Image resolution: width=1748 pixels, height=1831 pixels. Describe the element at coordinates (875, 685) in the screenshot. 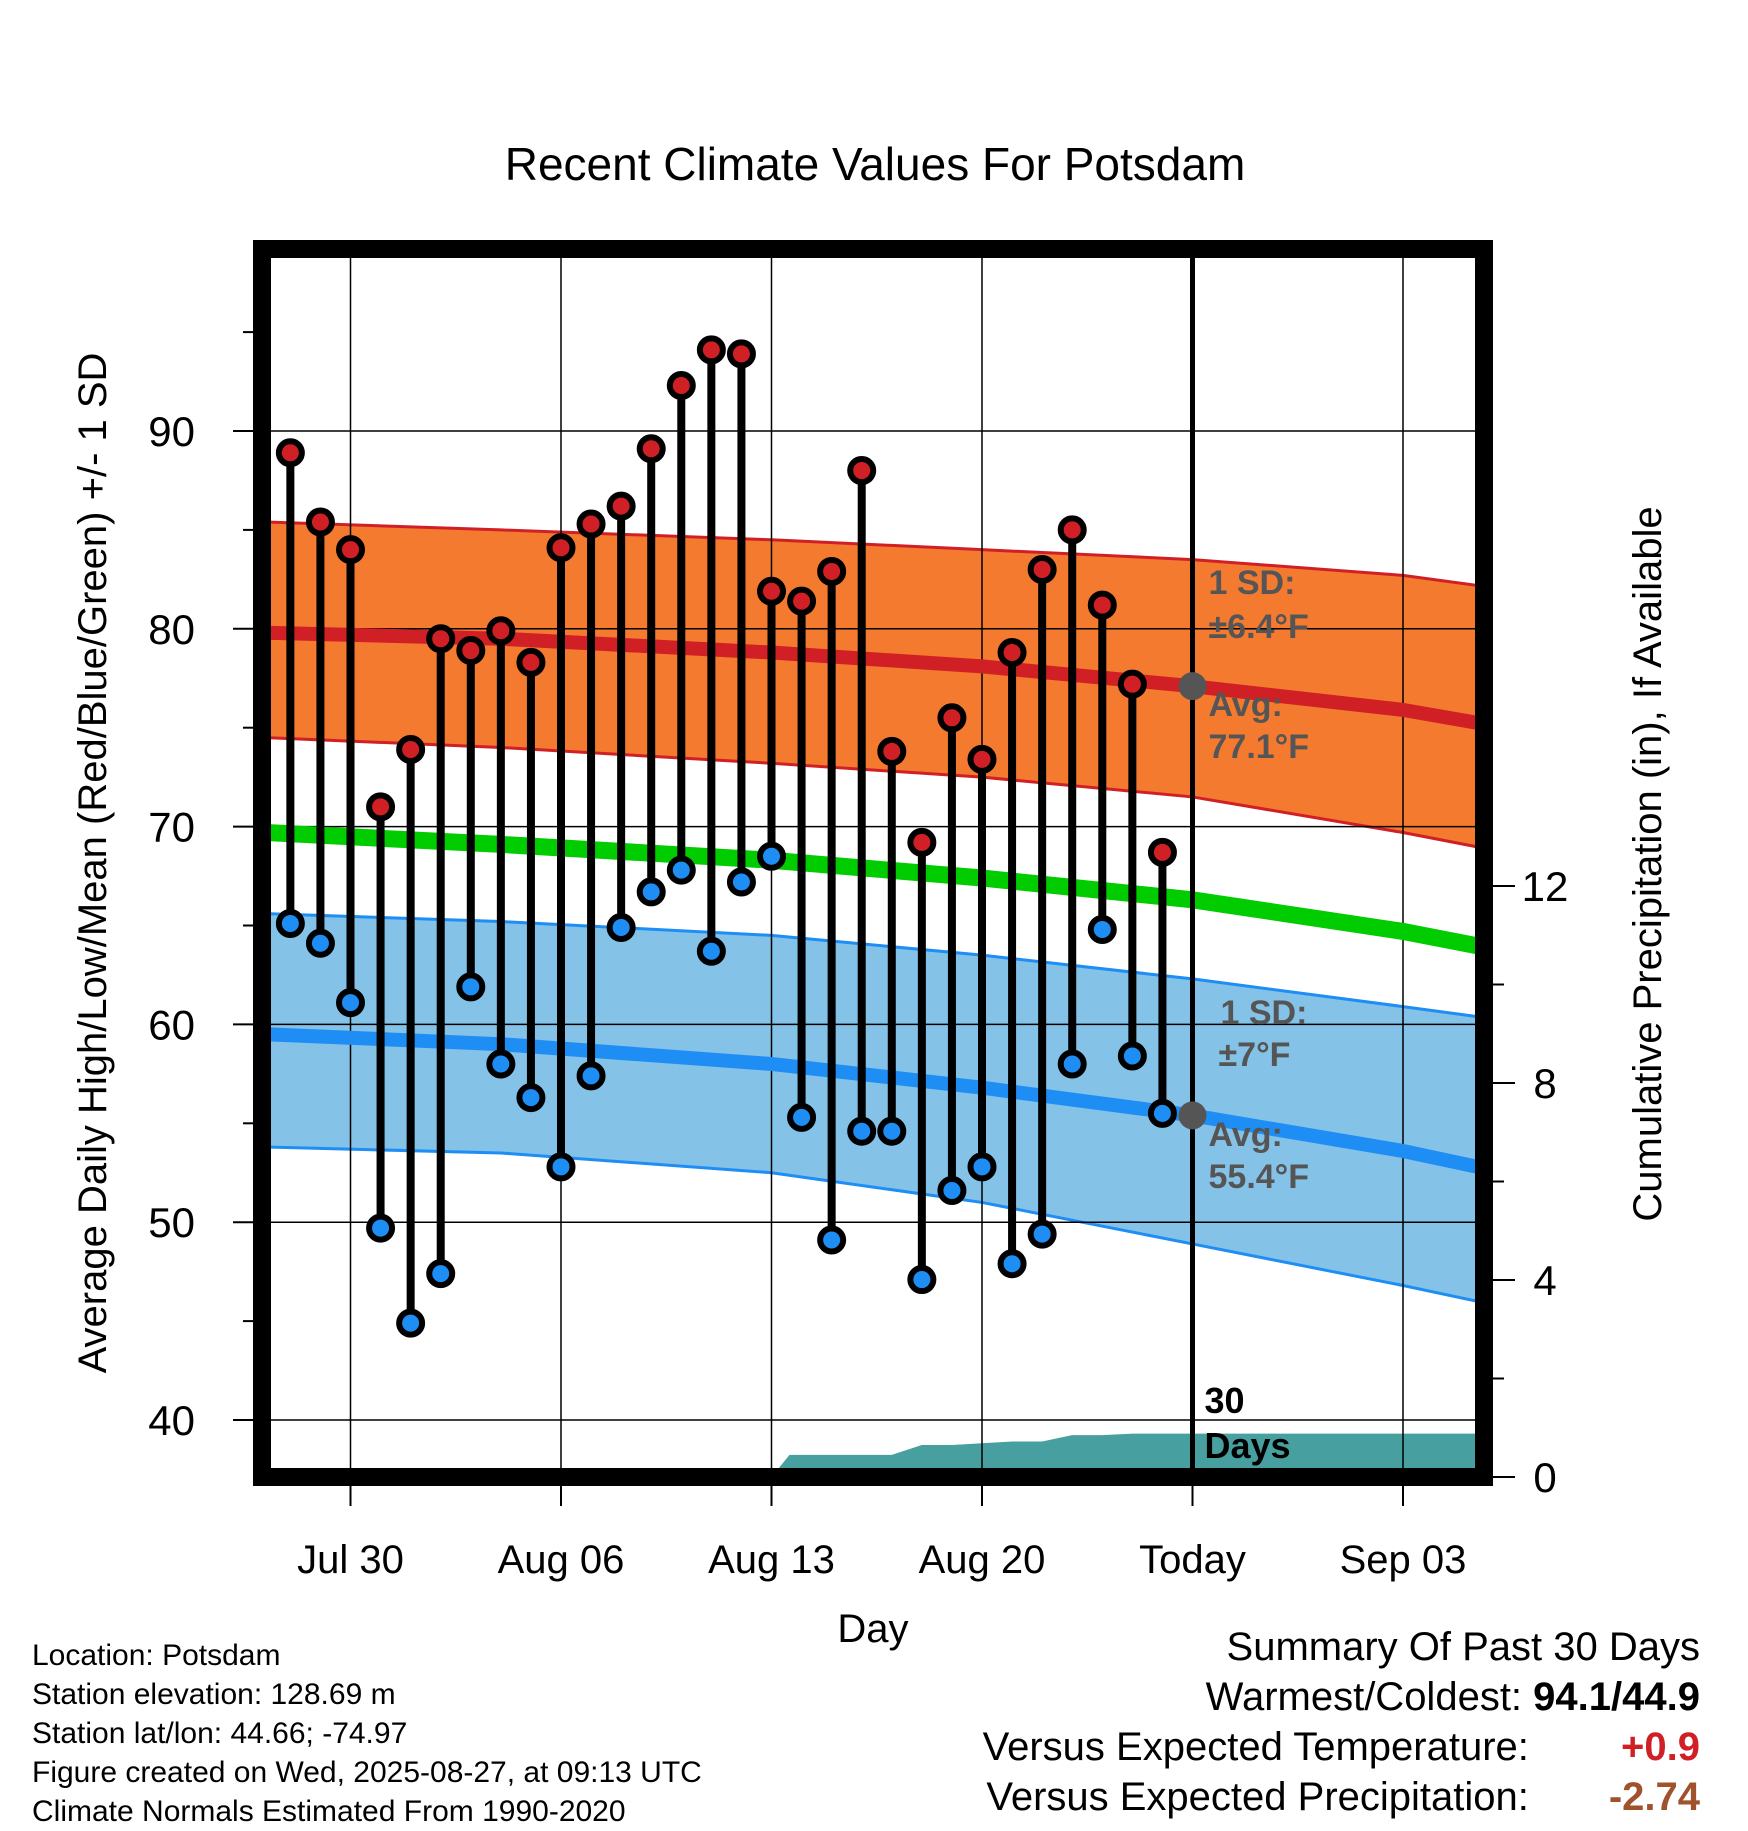

I see `high-sd-band` at that location.